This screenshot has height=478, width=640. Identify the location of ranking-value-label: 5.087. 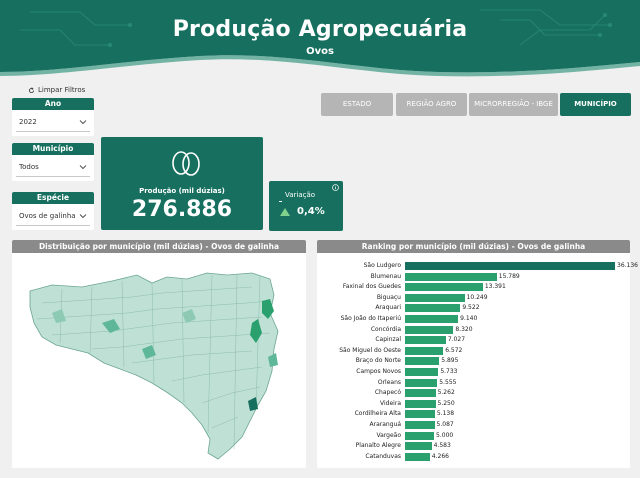
(445, 424).